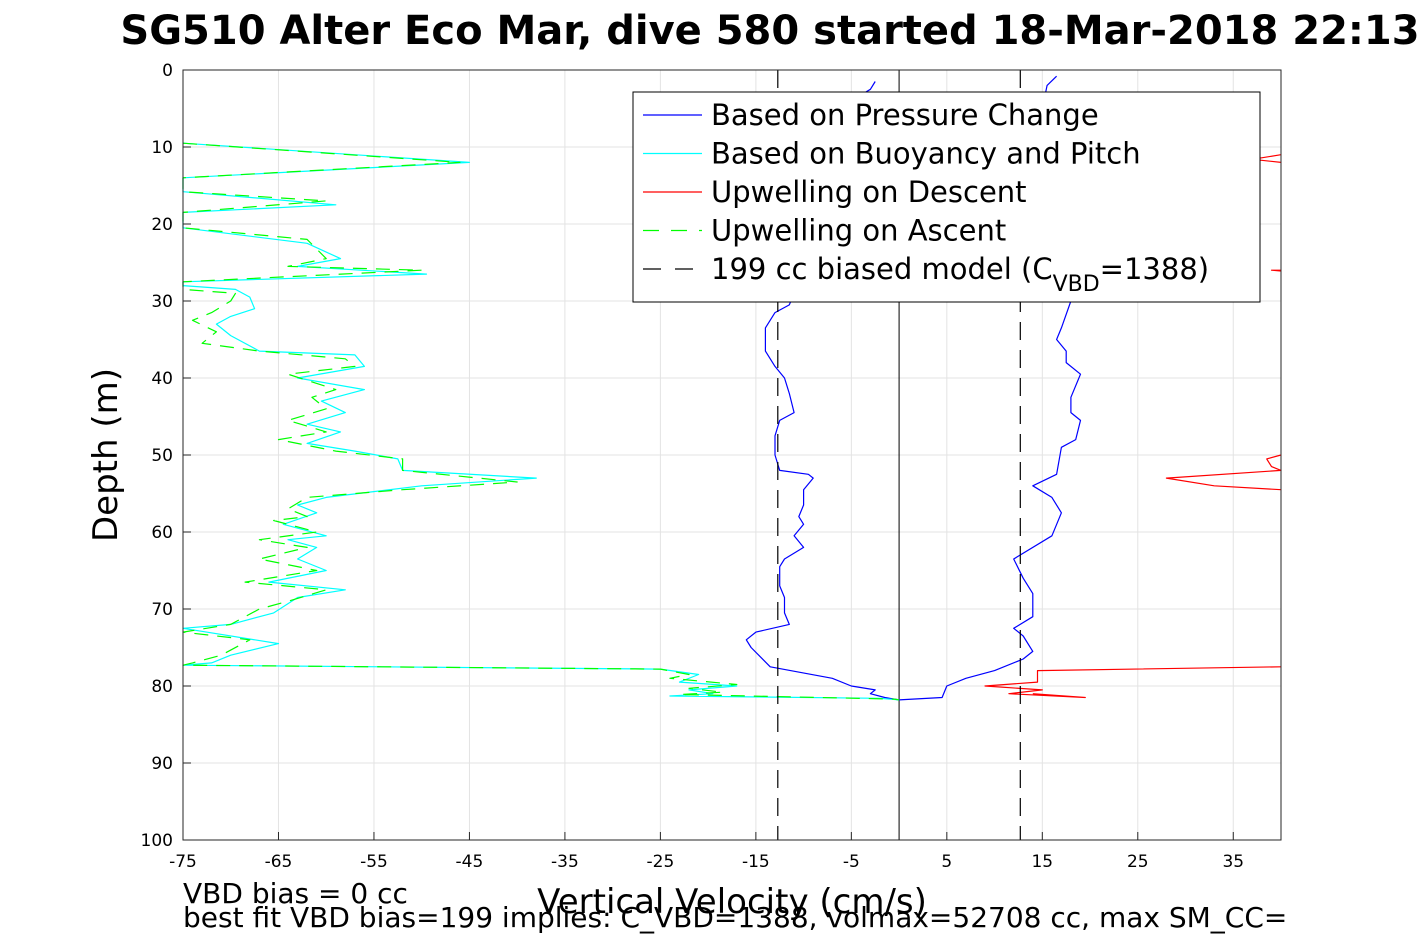 The image size is (1417, 945). What do you see at coordinates (295, 893) in the screenshot?
I see `vbd-bias-note: VBD bias = 0 cc` at bounding box center [295, 893].